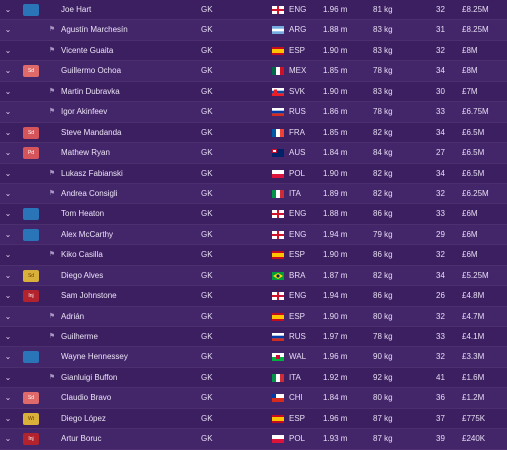  Describe the element at coordinates (82, 275) in the screenshot. I see `player-name: Diego Alves` at that location.